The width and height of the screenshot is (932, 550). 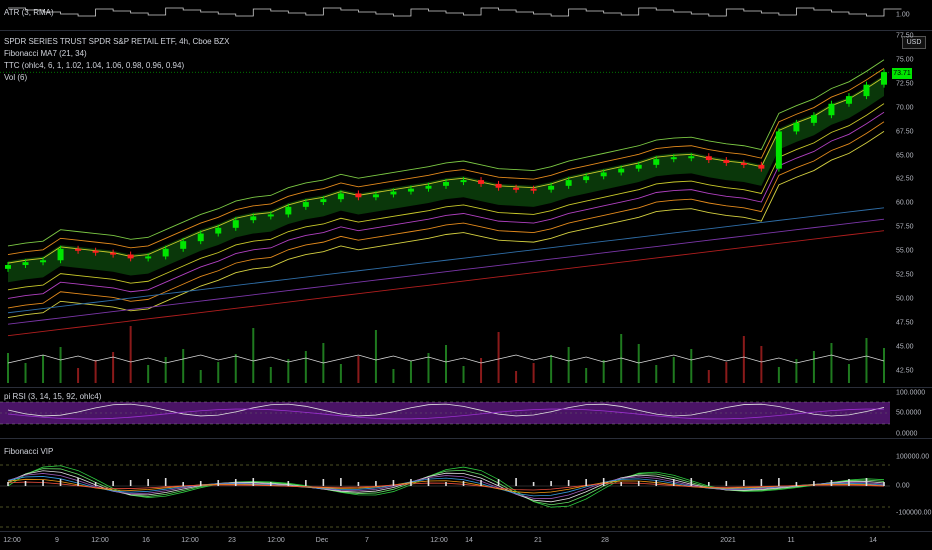 I want to click on vip-label: Fibonacci VIP, so click(x=29, y=451).